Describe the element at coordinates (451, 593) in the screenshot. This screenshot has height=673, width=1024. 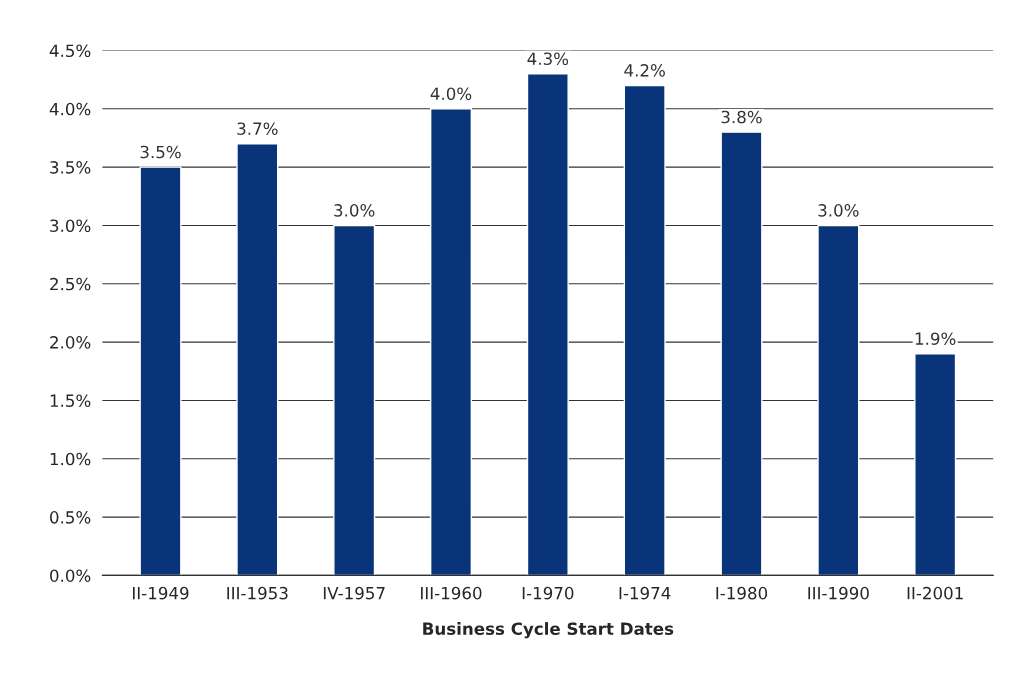
I see `x-tick-label: III-1960` at that location.